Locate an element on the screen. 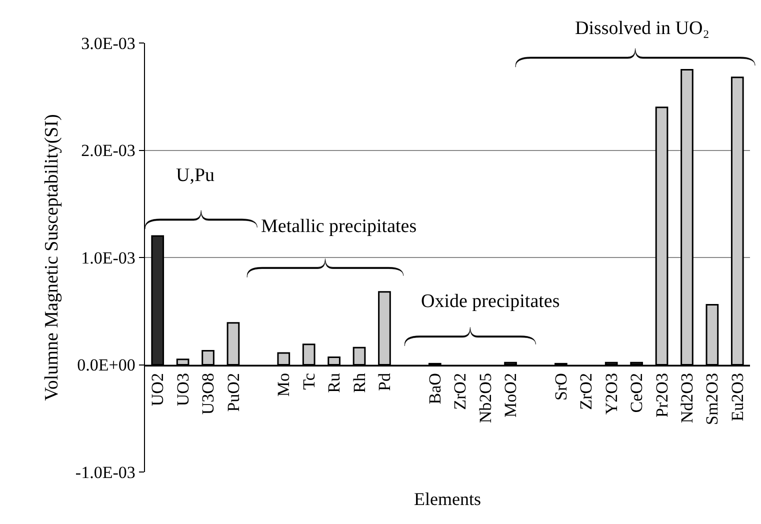 This screenshot has width=761, height=524. y-tick-label: 3.0E-03 is located at coordinates (108, 43).